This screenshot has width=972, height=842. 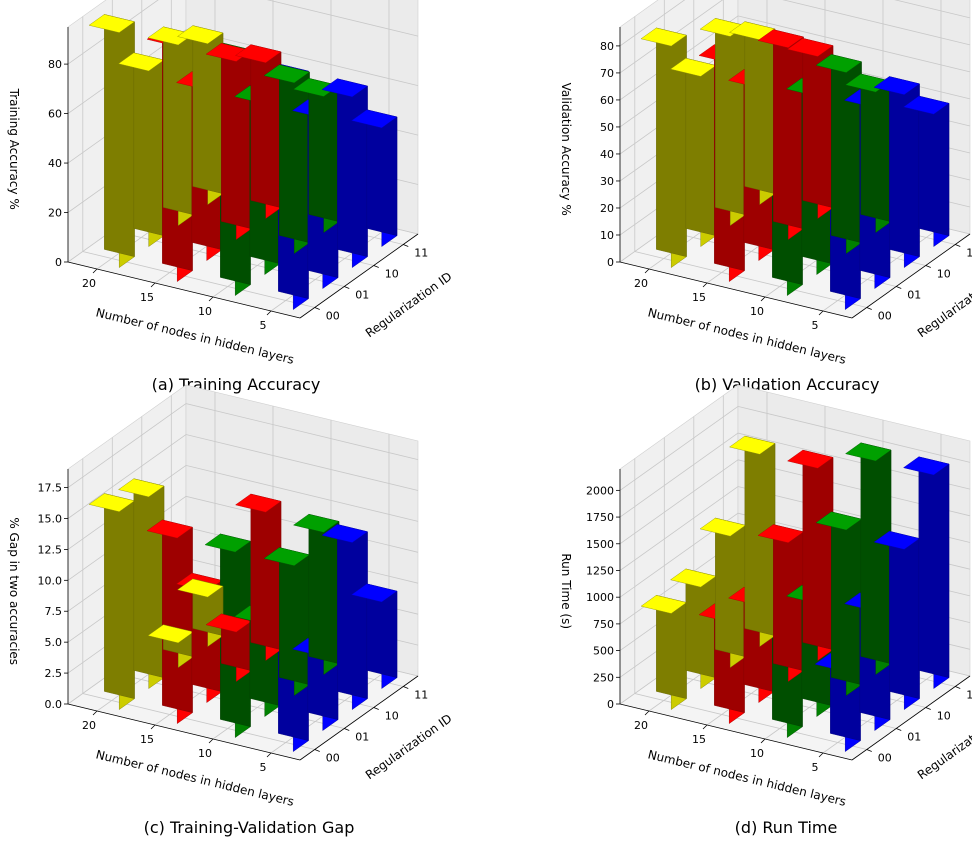 I want to click on y-axis-label: Regularization ID, so click(x=409, y=304).